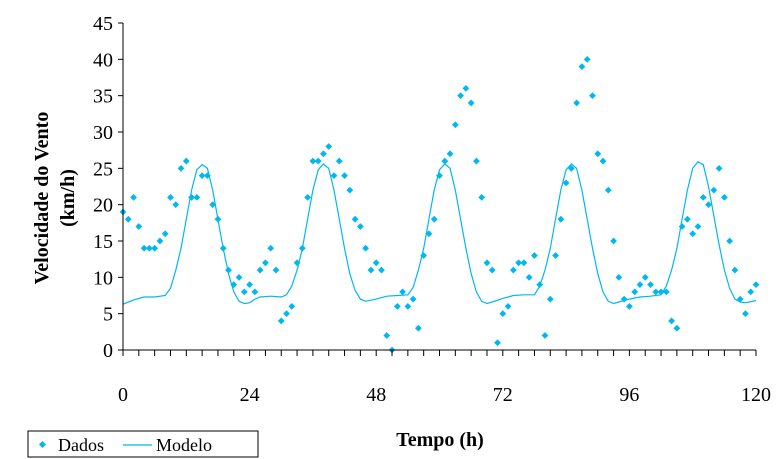  What do you see at coordinates (42, 444) in the screenshot?
I see `legend-dados-marker` at bounding box center [42, 444].